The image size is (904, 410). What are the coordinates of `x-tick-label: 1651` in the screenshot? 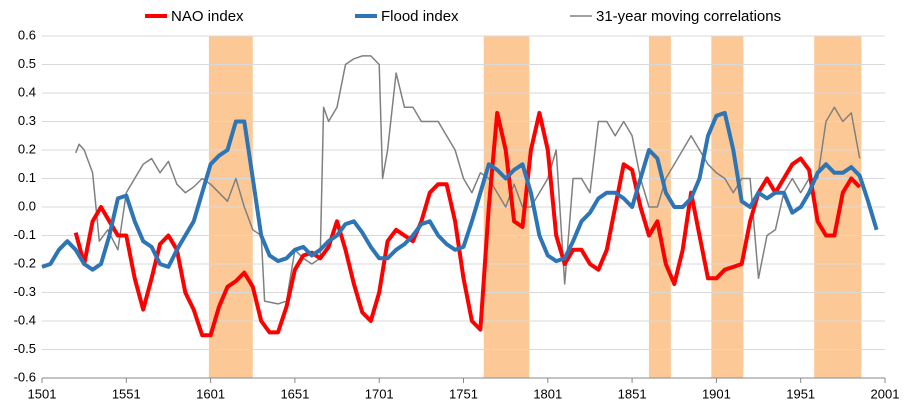 It's located at (294, 393).